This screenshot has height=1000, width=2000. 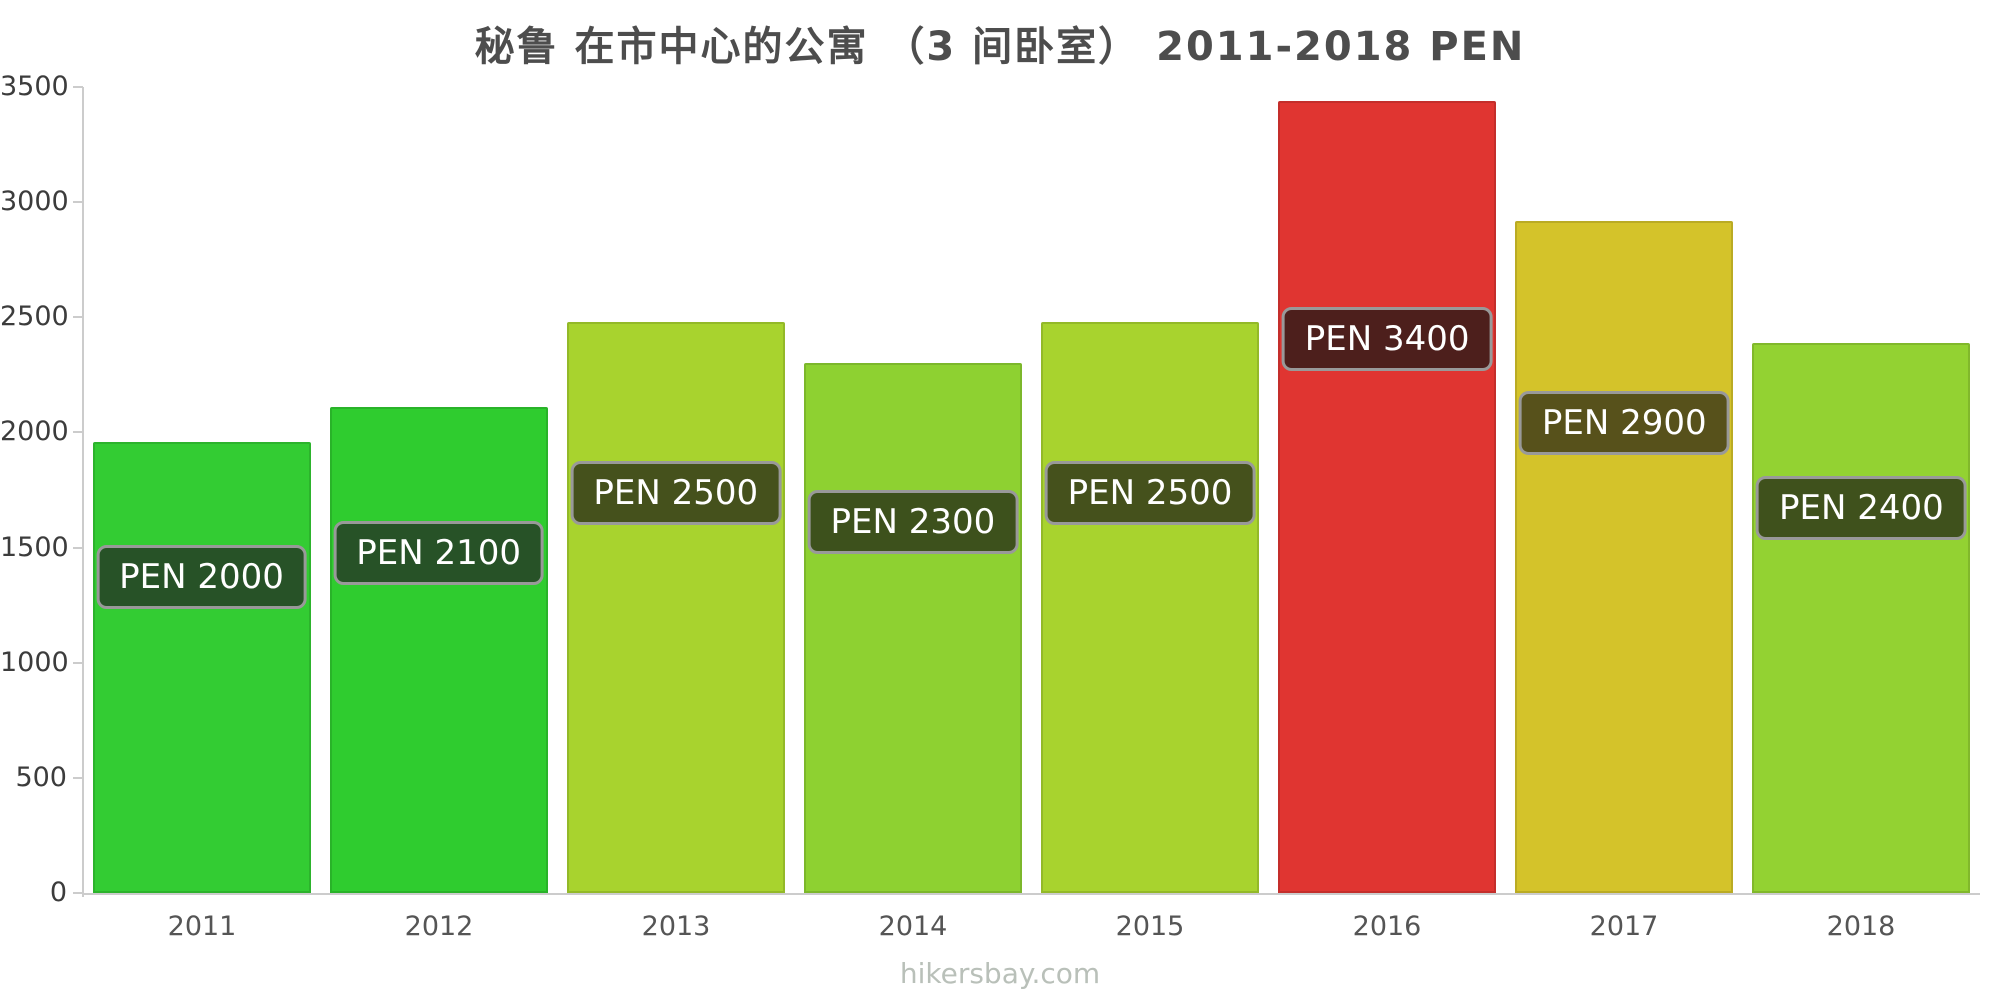 I want to click on chart-title: 秘鲁 在市中心的公寓 （3 间卧室） 2011-2018 PEN, so click(x=1000, y=47).